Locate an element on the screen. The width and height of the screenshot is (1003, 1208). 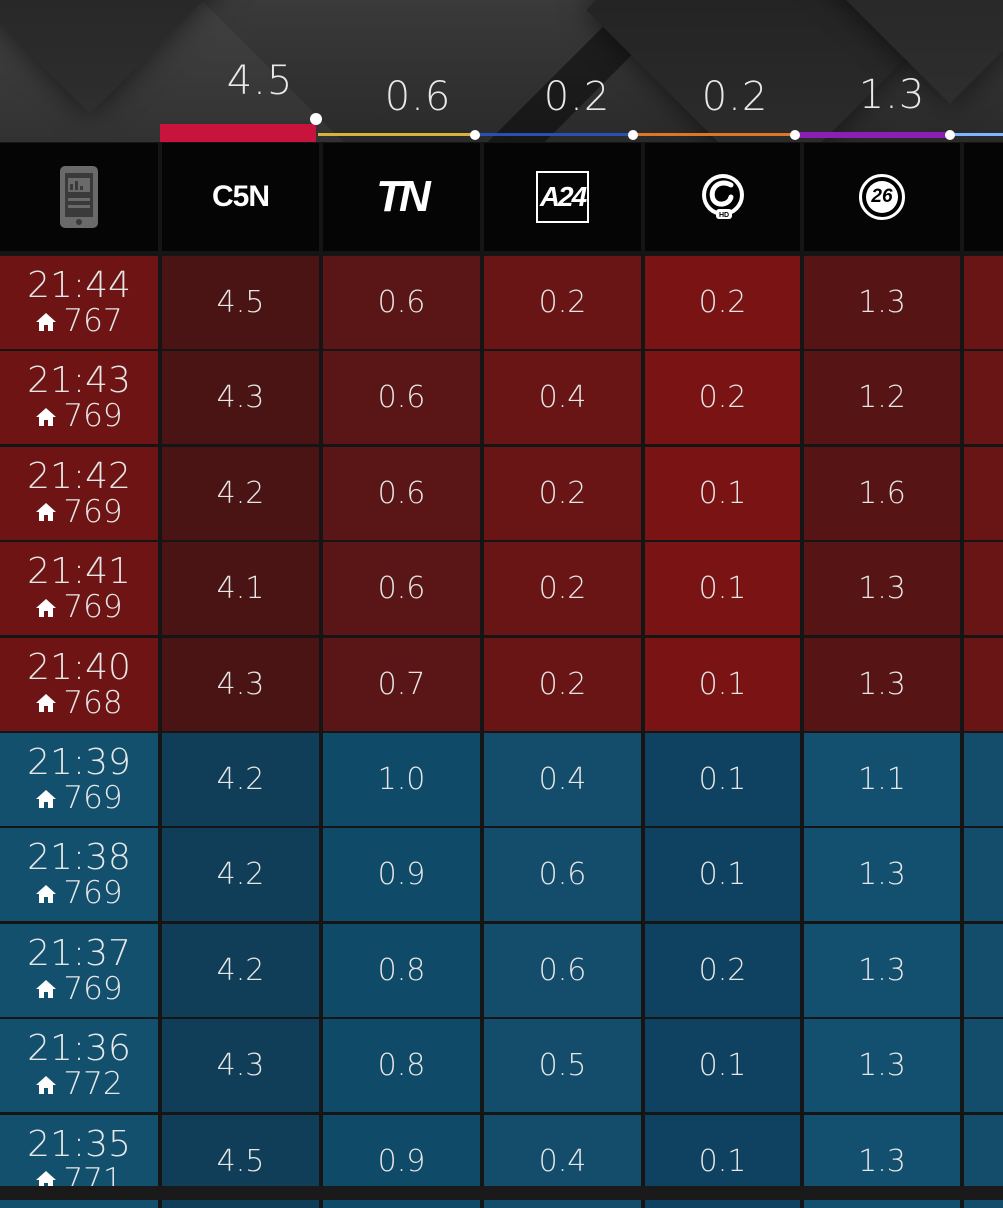
rating-cell: 1.6 is located at coordinates (882, 493).